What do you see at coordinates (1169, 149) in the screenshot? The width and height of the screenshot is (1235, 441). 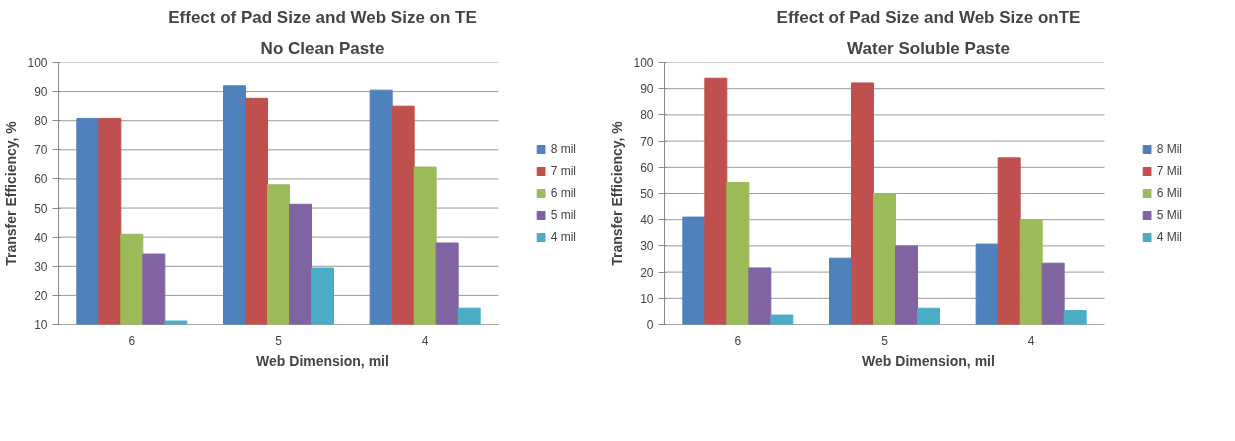 I see `legend-label: 8 Mil` at bounding box center [1169, 149].